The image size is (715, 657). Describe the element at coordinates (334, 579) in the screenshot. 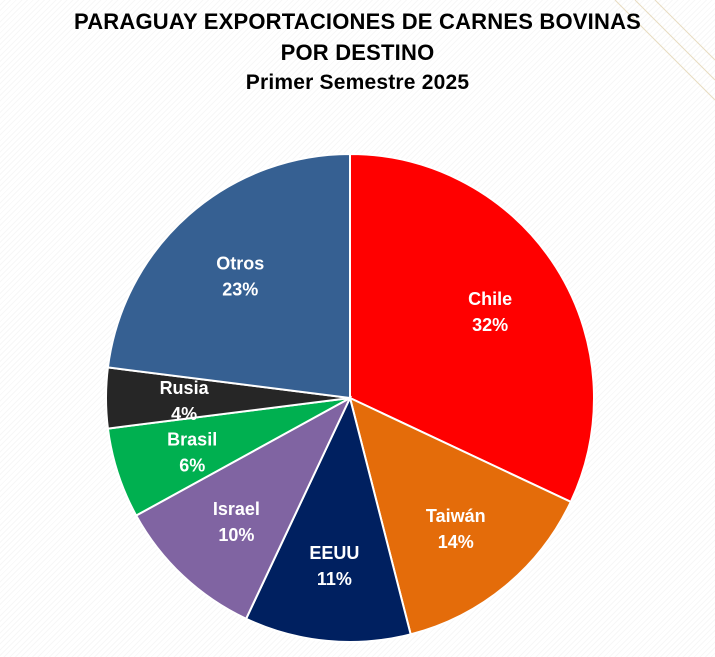

I see `slice-value-eeuu: 11%` at that location.